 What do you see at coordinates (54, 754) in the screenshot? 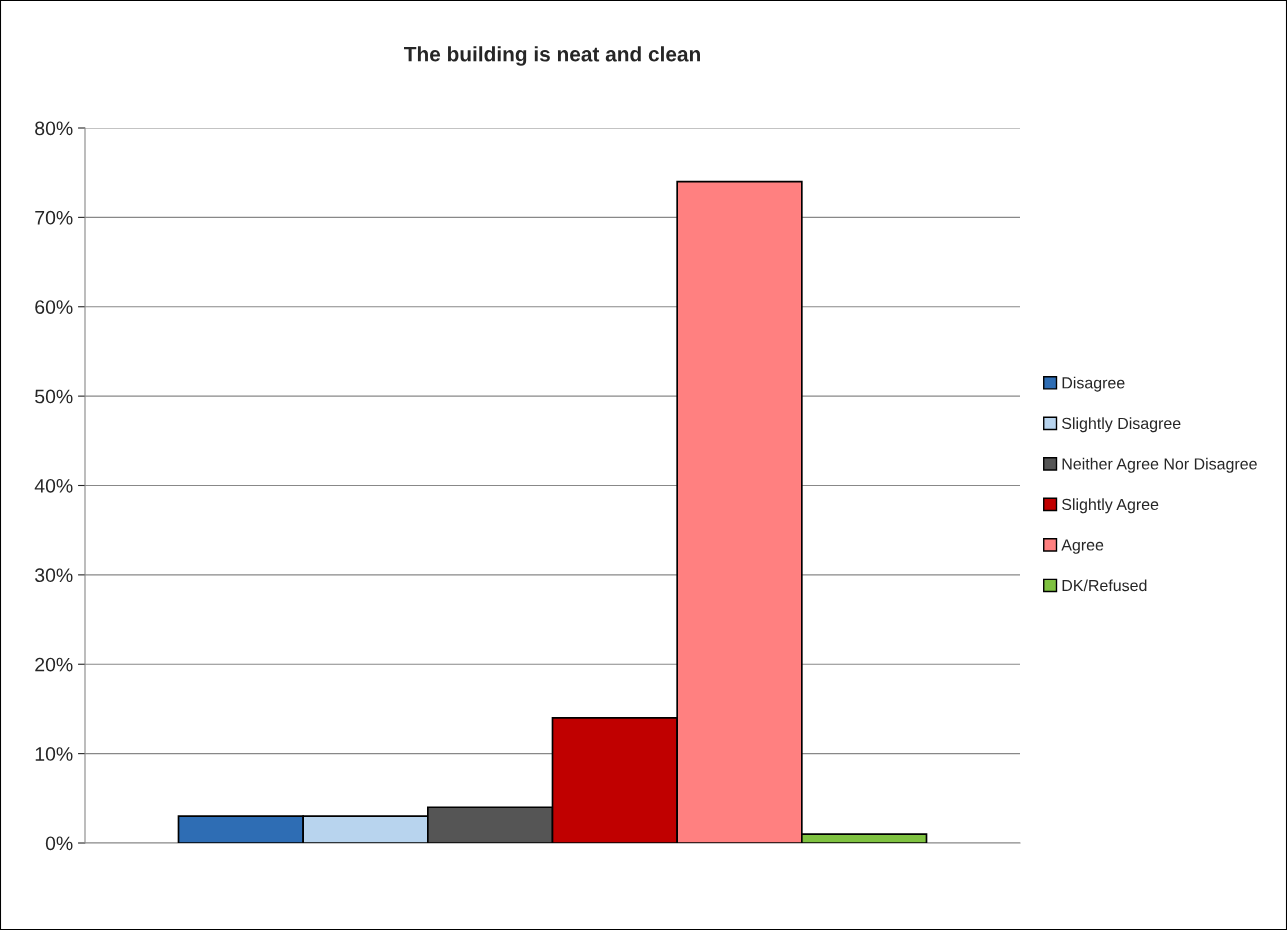
I see `y-tick-label: 10%` at bounding box center [54, 754].